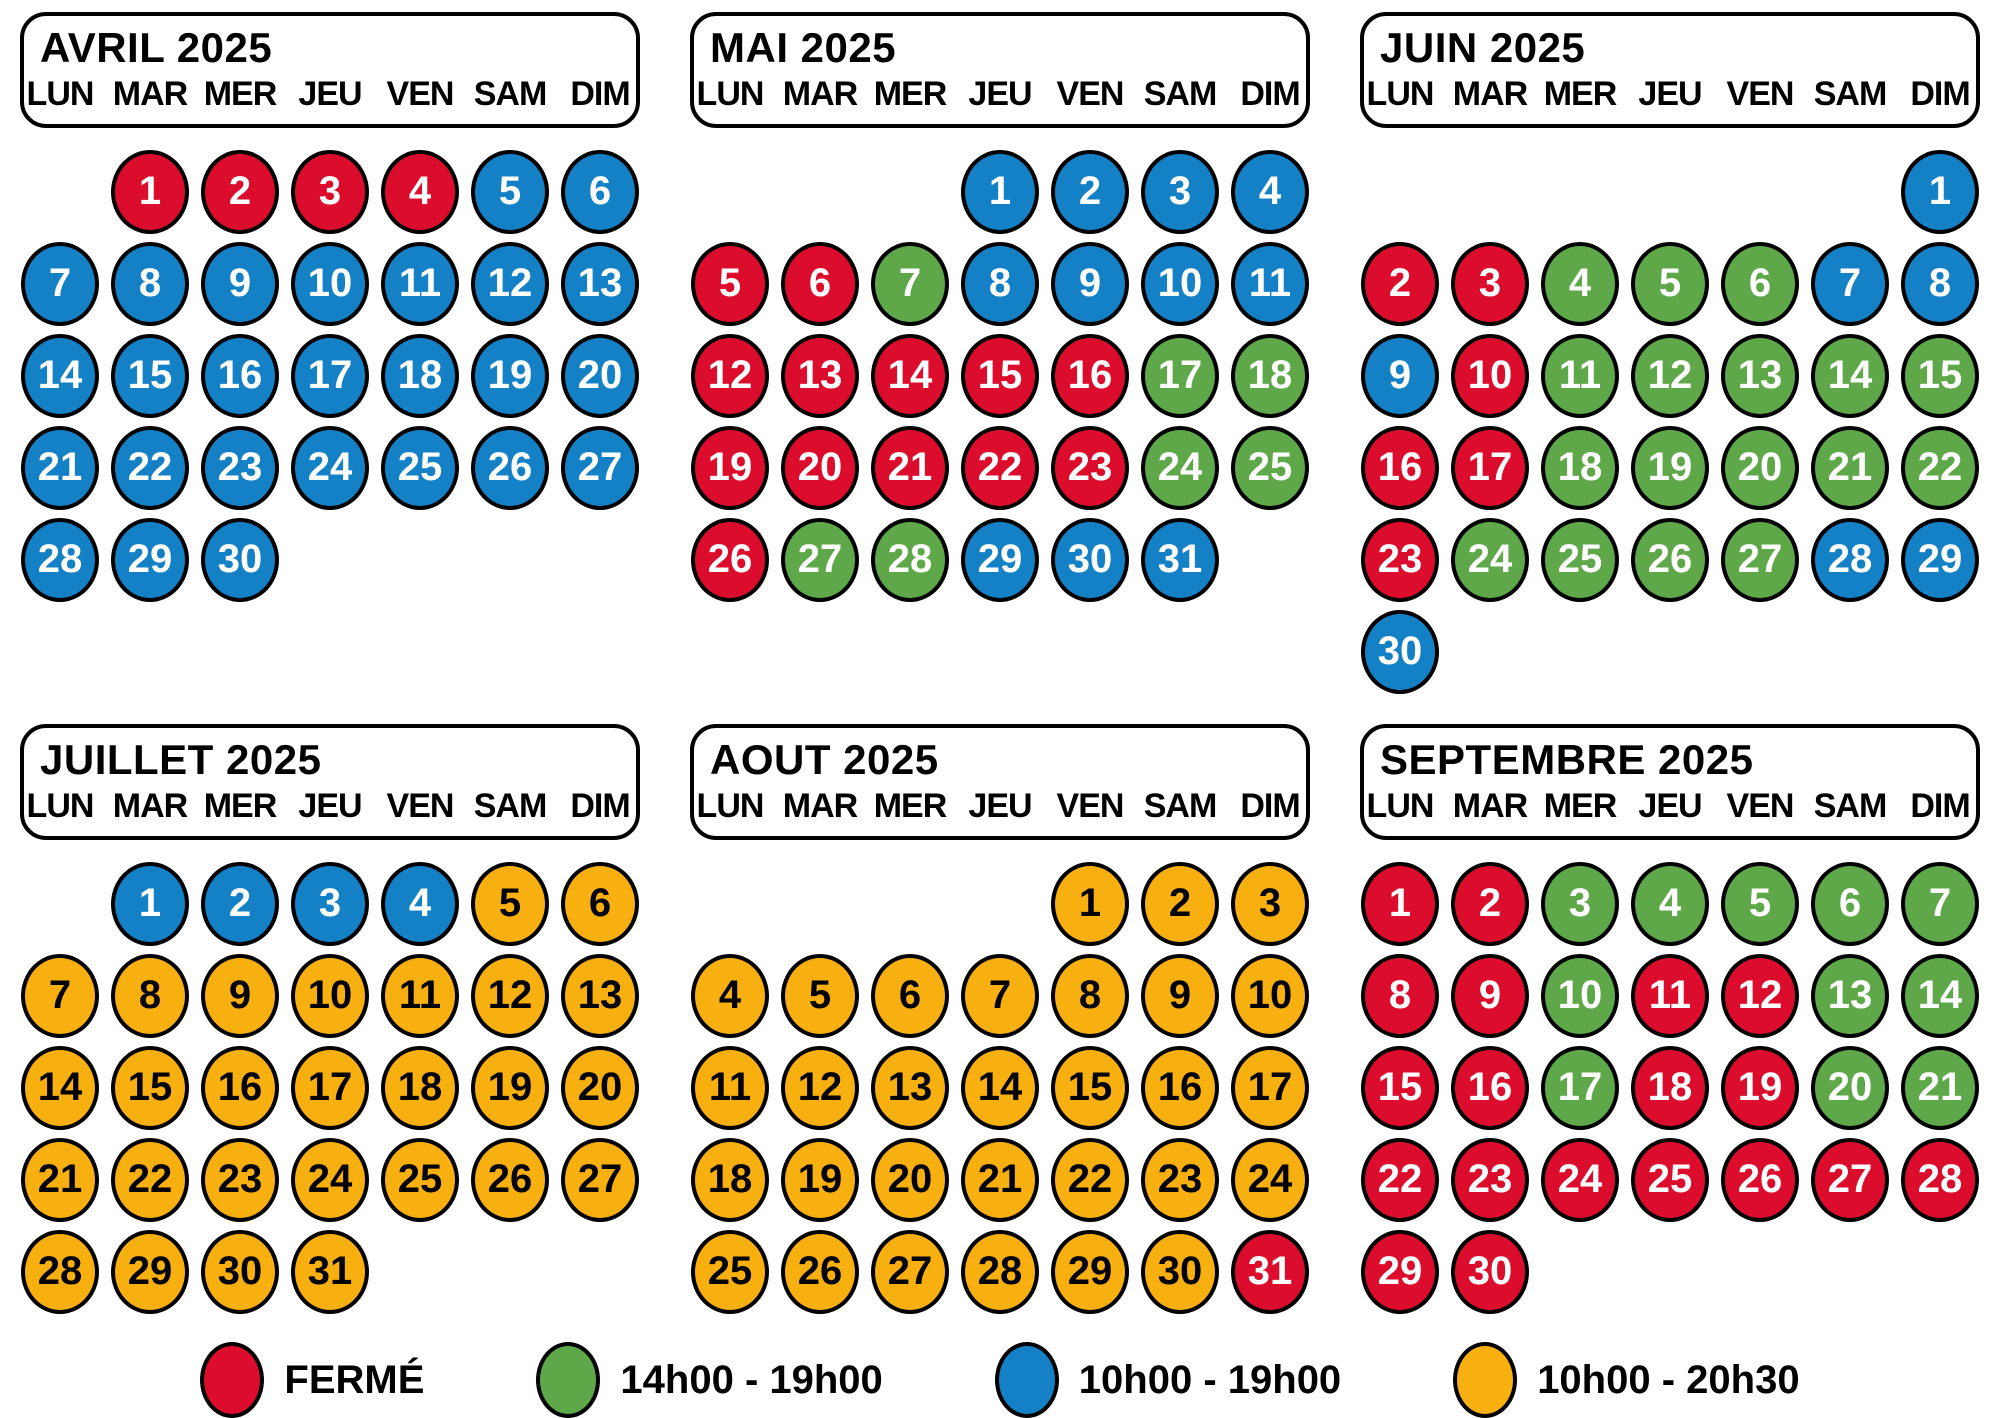 This screenshot has height=1418, width=2000. Describe the element at coordinates (1940, 904) in the screenshot. I see `day-septembre-7: 7` at that location.